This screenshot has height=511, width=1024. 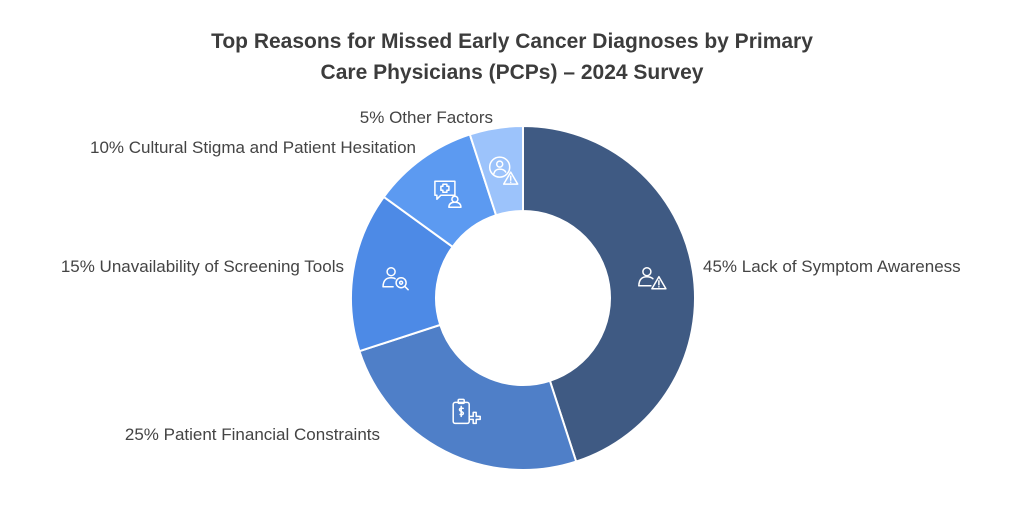 I want to click on chat-medical-person-icon, so click(x=448, y=194).